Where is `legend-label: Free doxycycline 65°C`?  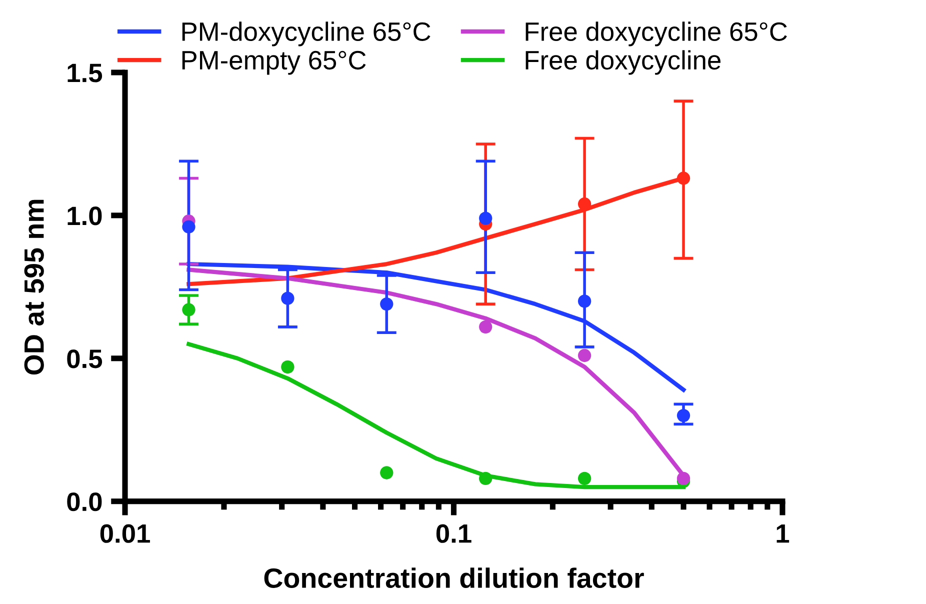
legend-label: Free doxycycline 65°C is located at coordinates (656, 34).